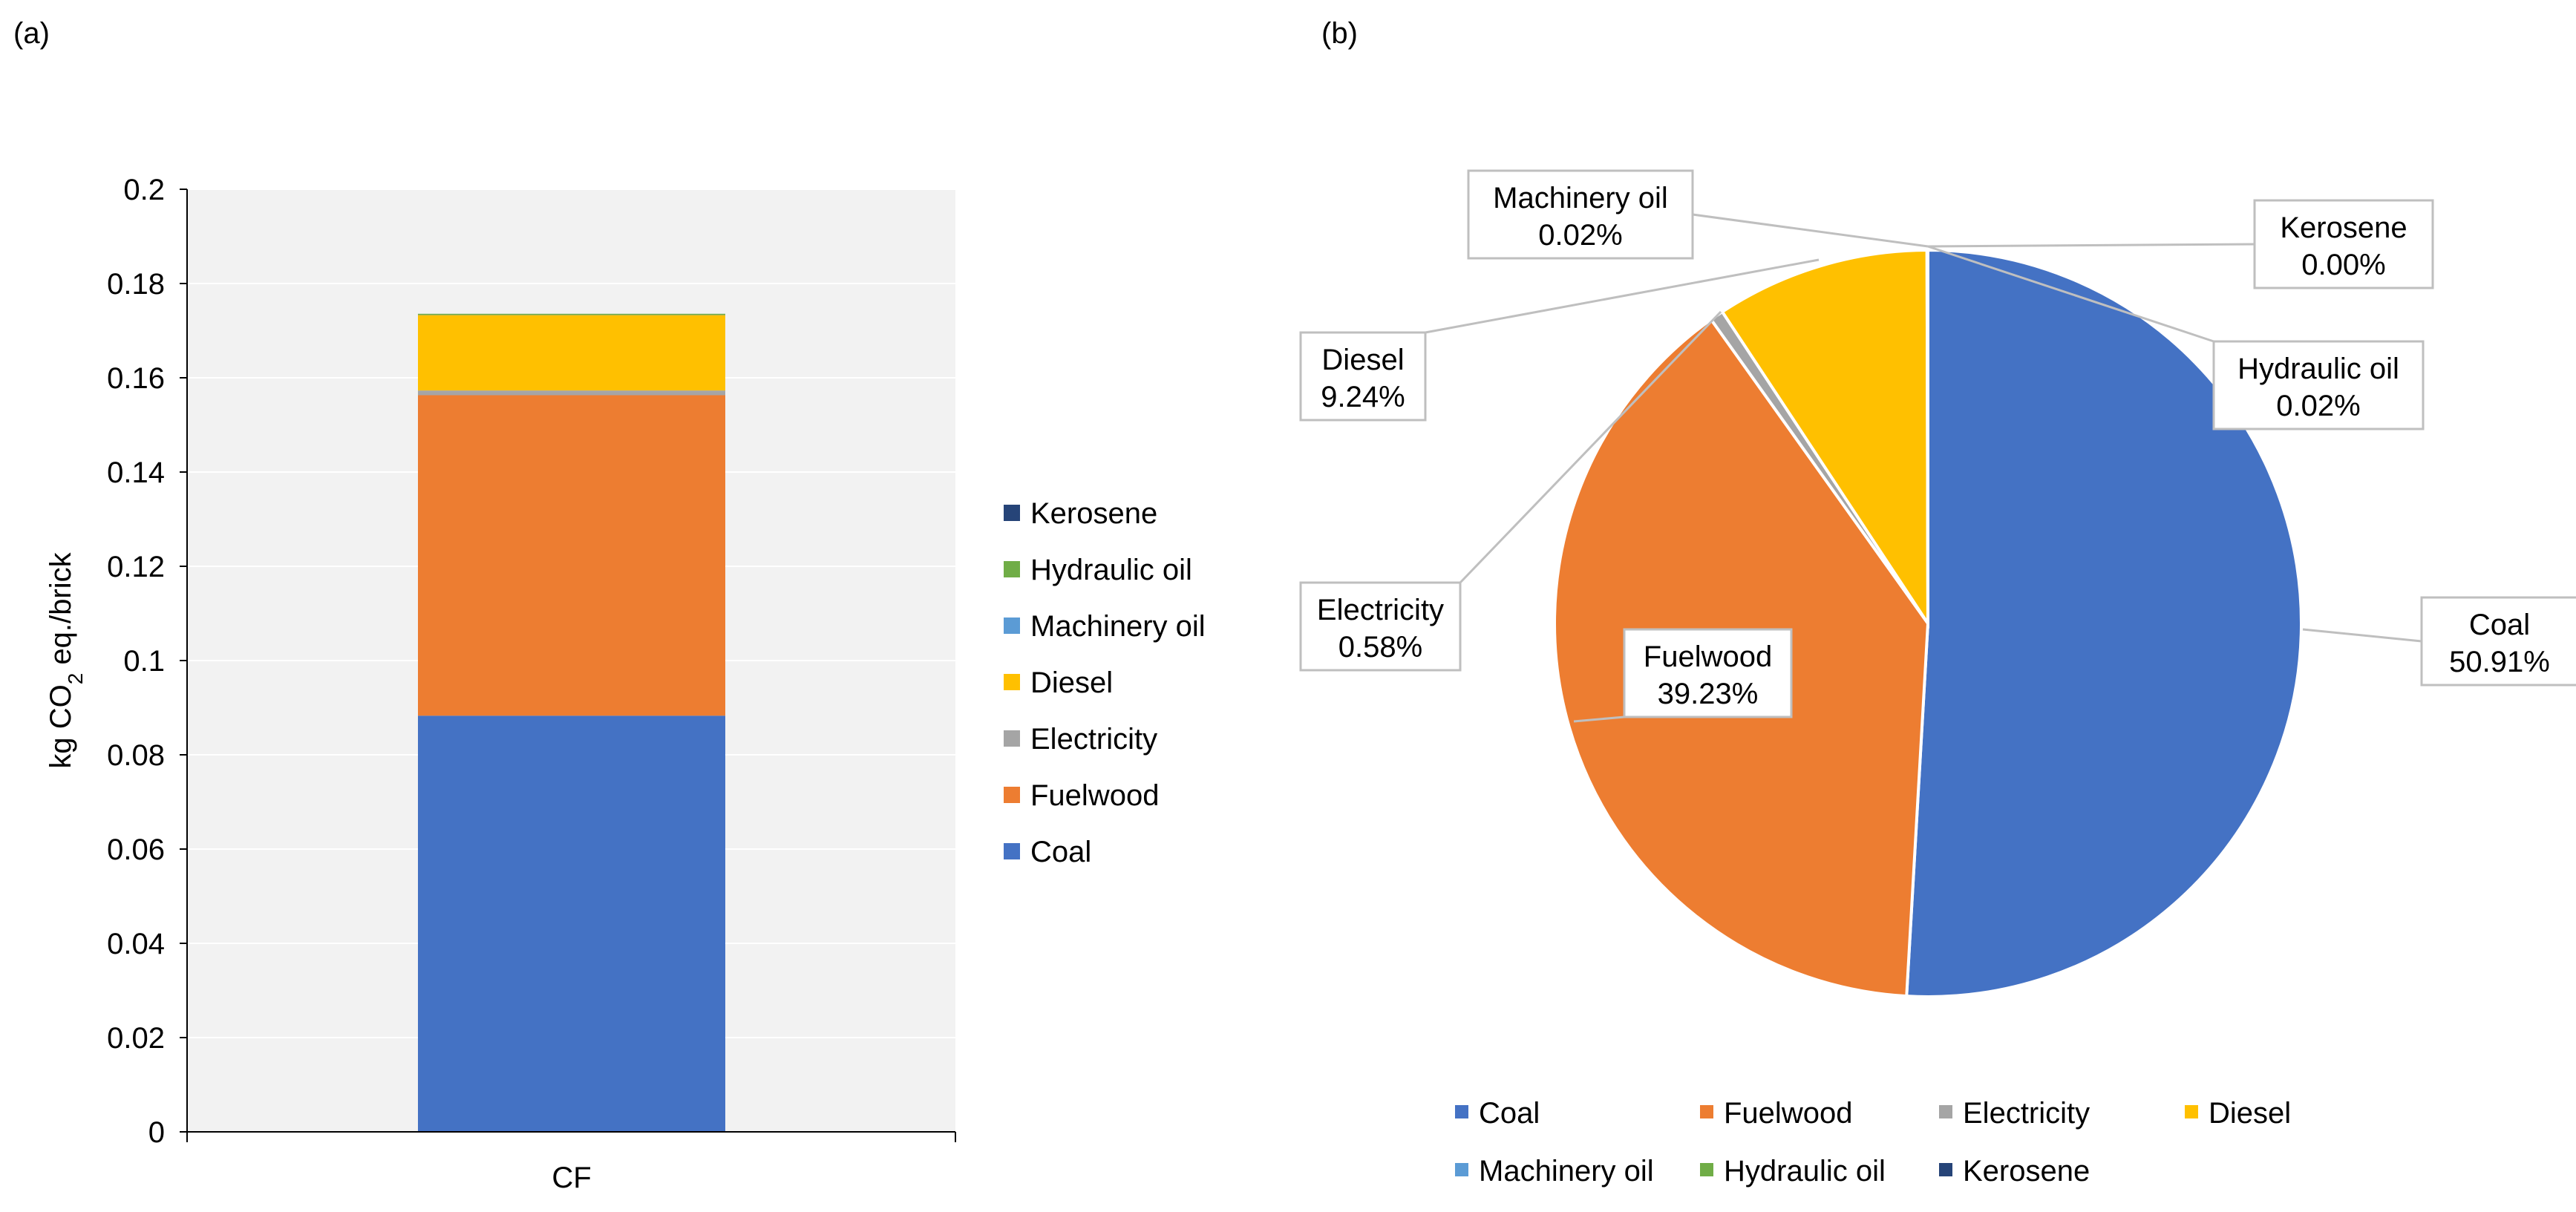 The width and height of the screenshot is (2576, 1212). What do you see at coordinates (136, 849) in the screenshot?
I see `y-tick-label: 0.06` at bounding box center [136, 849].